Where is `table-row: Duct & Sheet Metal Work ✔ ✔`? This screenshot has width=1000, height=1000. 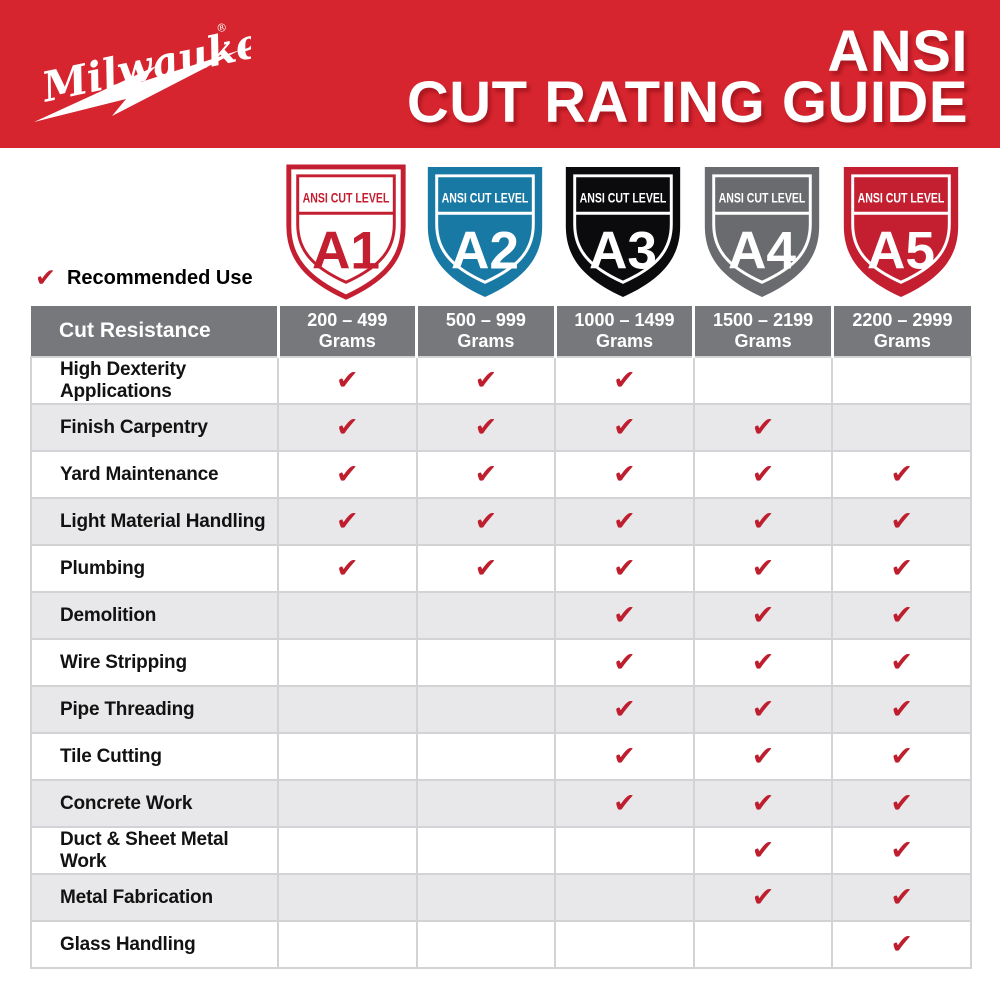 table-row: Duct & Sheet Metal Work ✔ ✔ is located at coordinates (501, 850).